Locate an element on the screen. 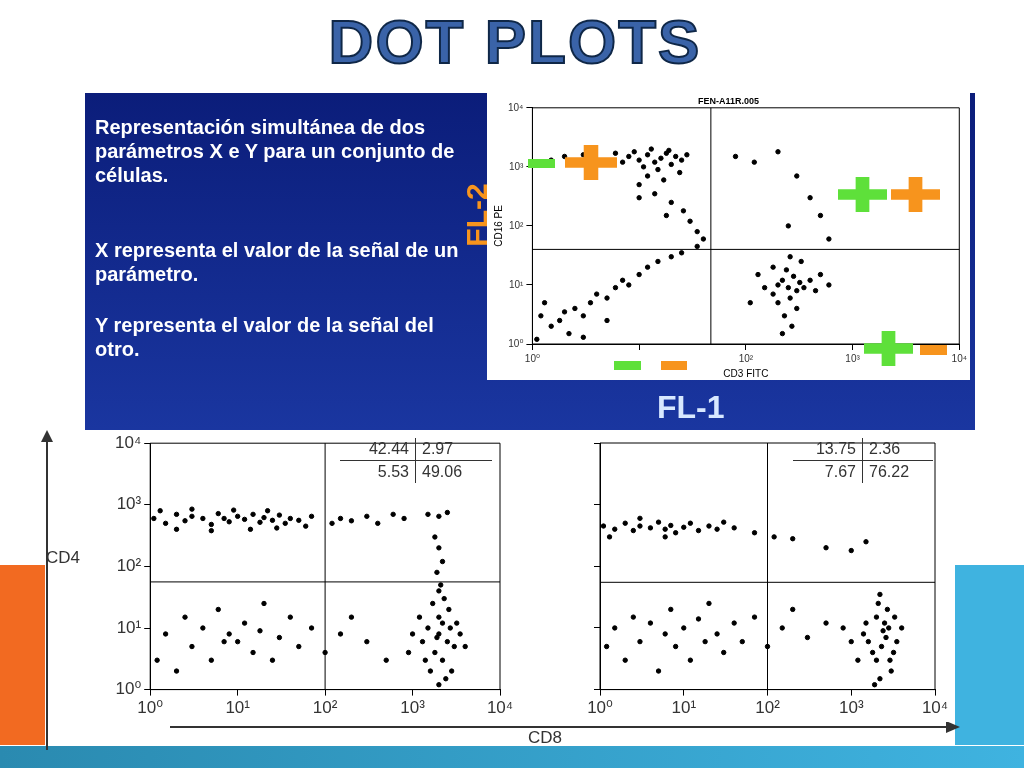 This screenshot has width=1024, height=768. text: DOT PLOTS is located at coordinates (515, 41).